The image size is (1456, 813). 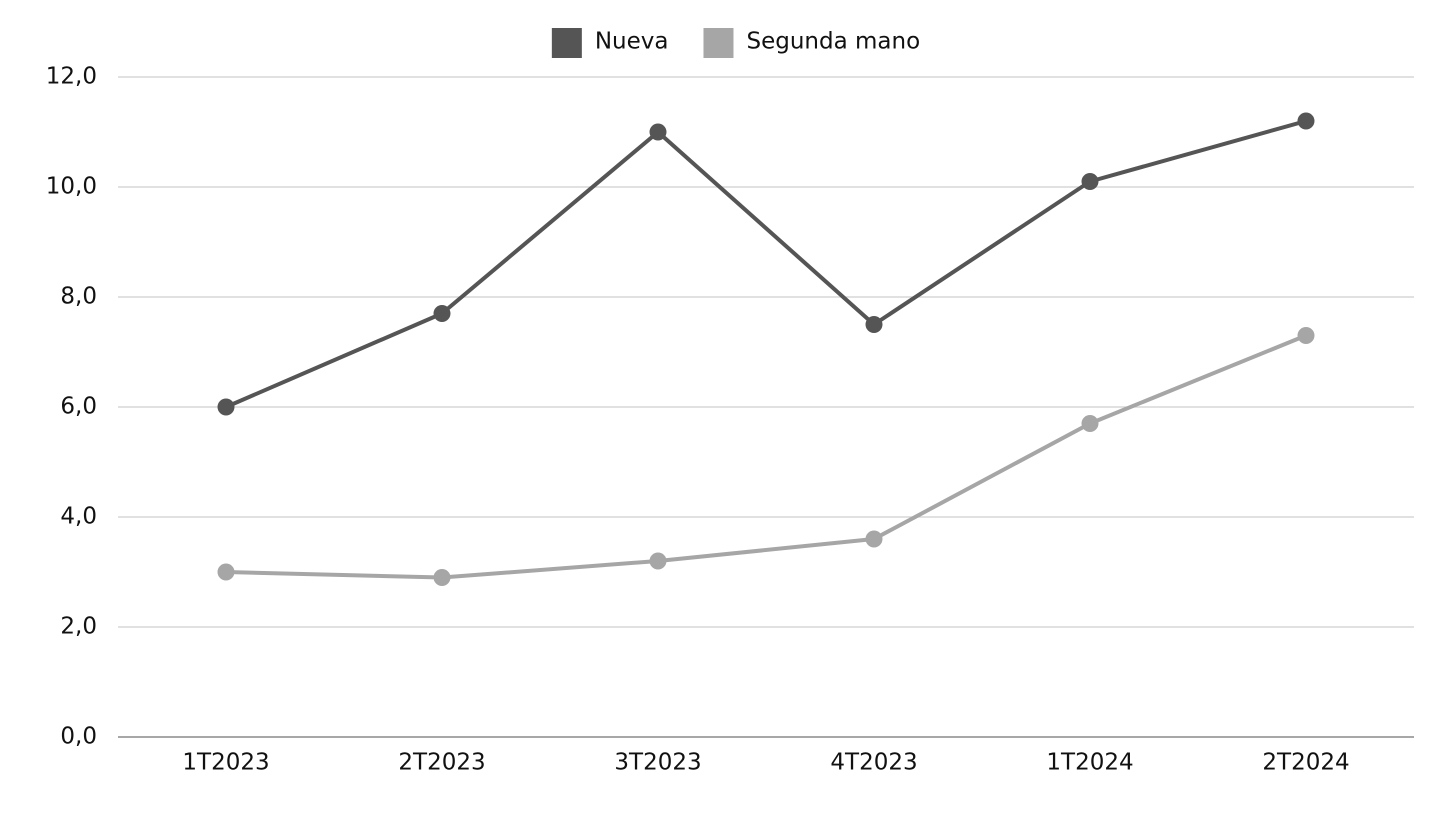 I want to click on legend-label: Segunda mano, so click(x=833, y=42).